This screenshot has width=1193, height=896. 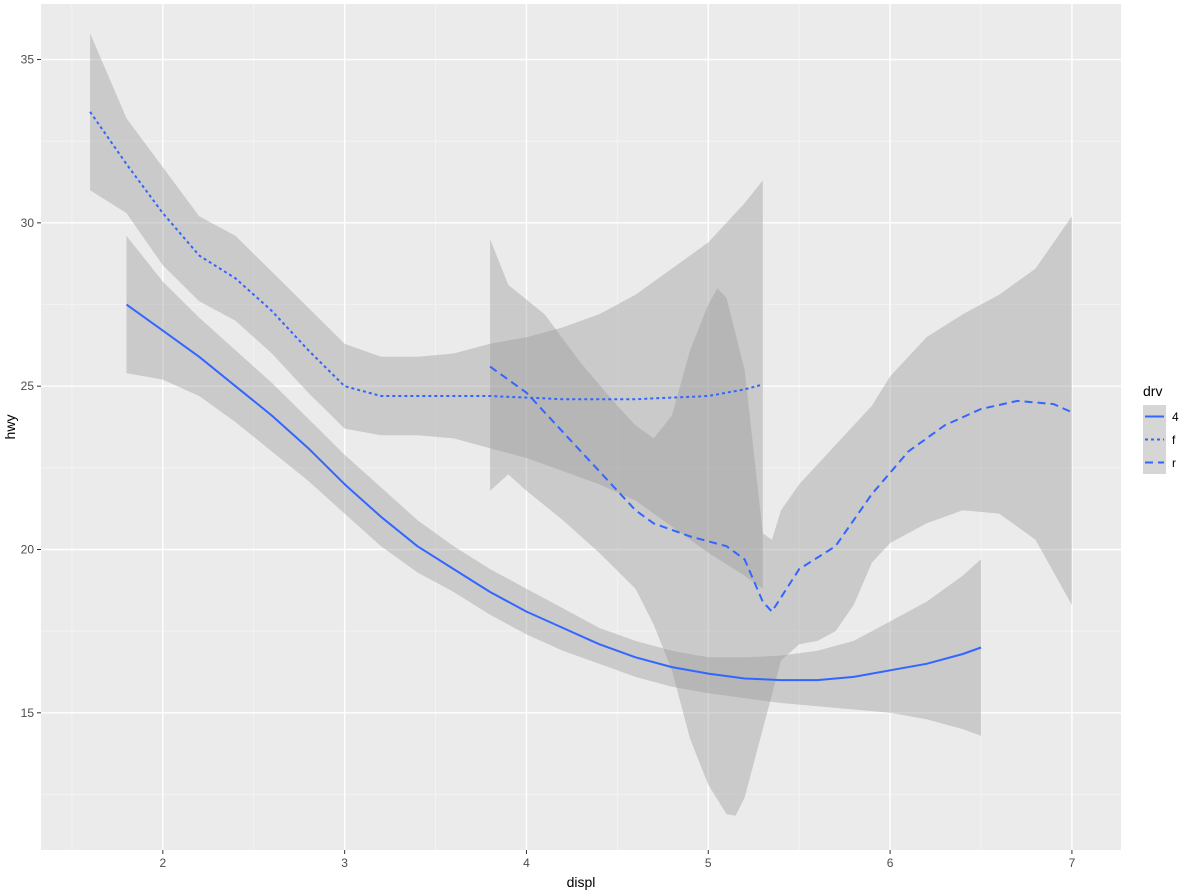 I want to click on x-tick-label: 4, so click(x=526, y=863).